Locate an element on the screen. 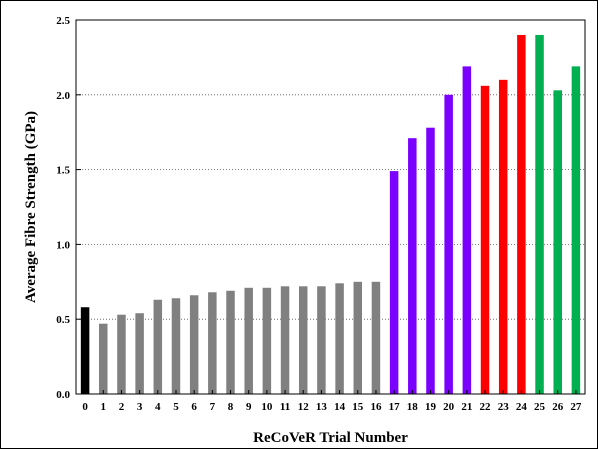  x-axis-title: ReCoVeR Trial Number is located at coordinates (330, 438).